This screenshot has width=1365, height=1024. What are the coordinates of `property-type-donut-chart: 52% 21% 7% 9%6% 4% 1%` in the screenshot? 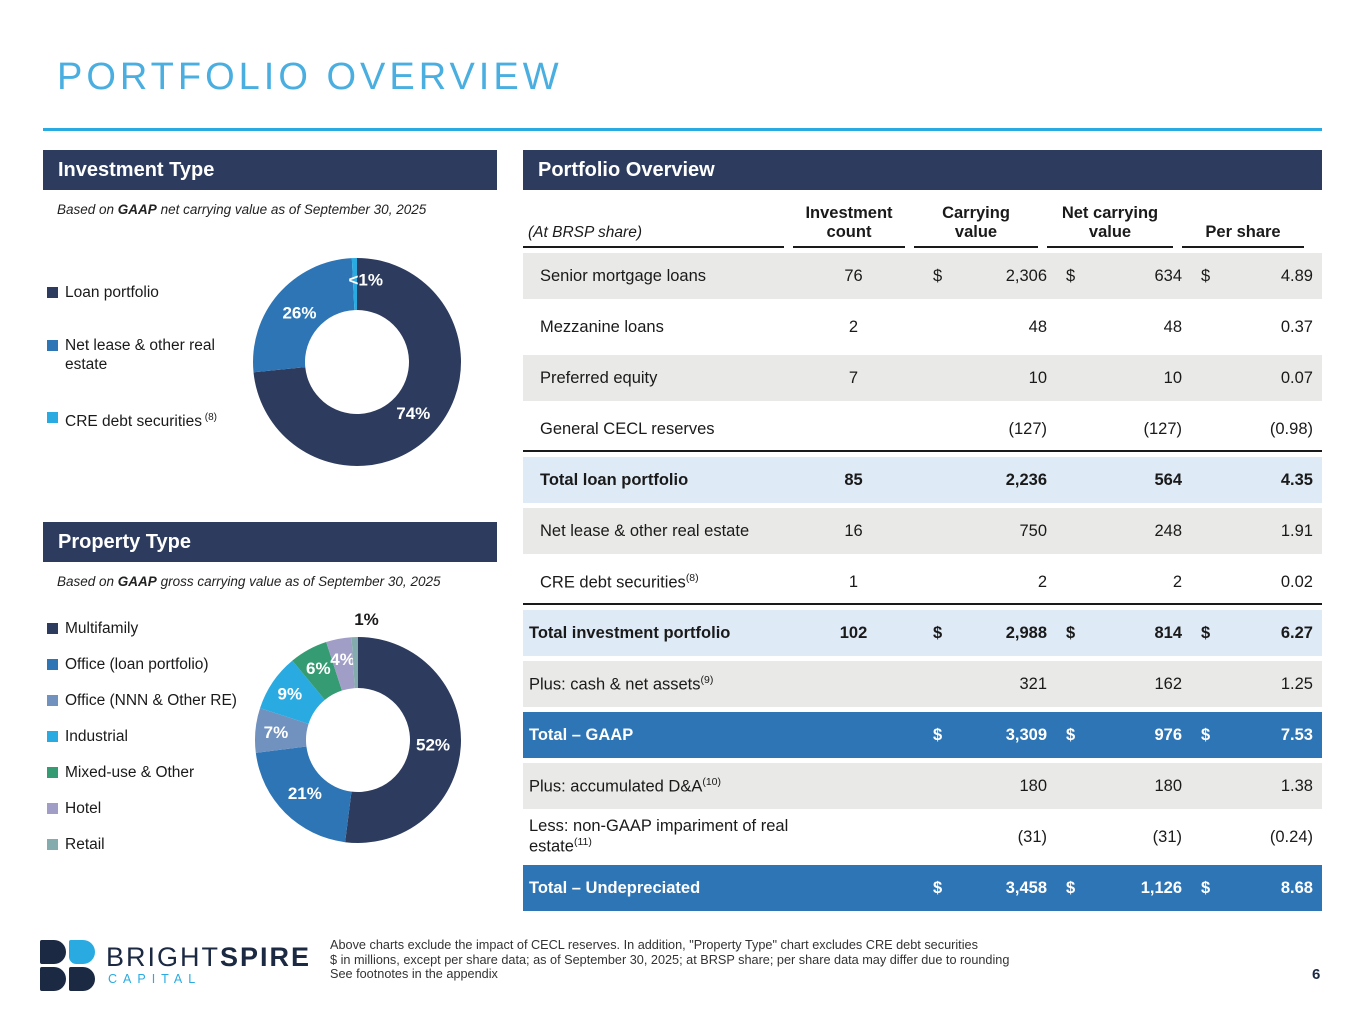 It's located at (358, 726).